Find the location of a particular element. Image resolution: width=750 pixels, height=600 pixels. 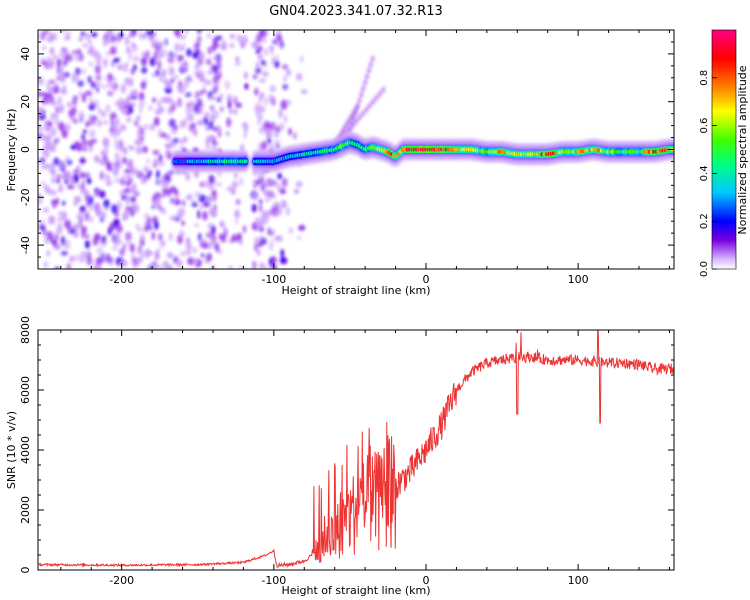

colorbar-label: Normalized spectral amplitude is located at coordinates (742, 149).